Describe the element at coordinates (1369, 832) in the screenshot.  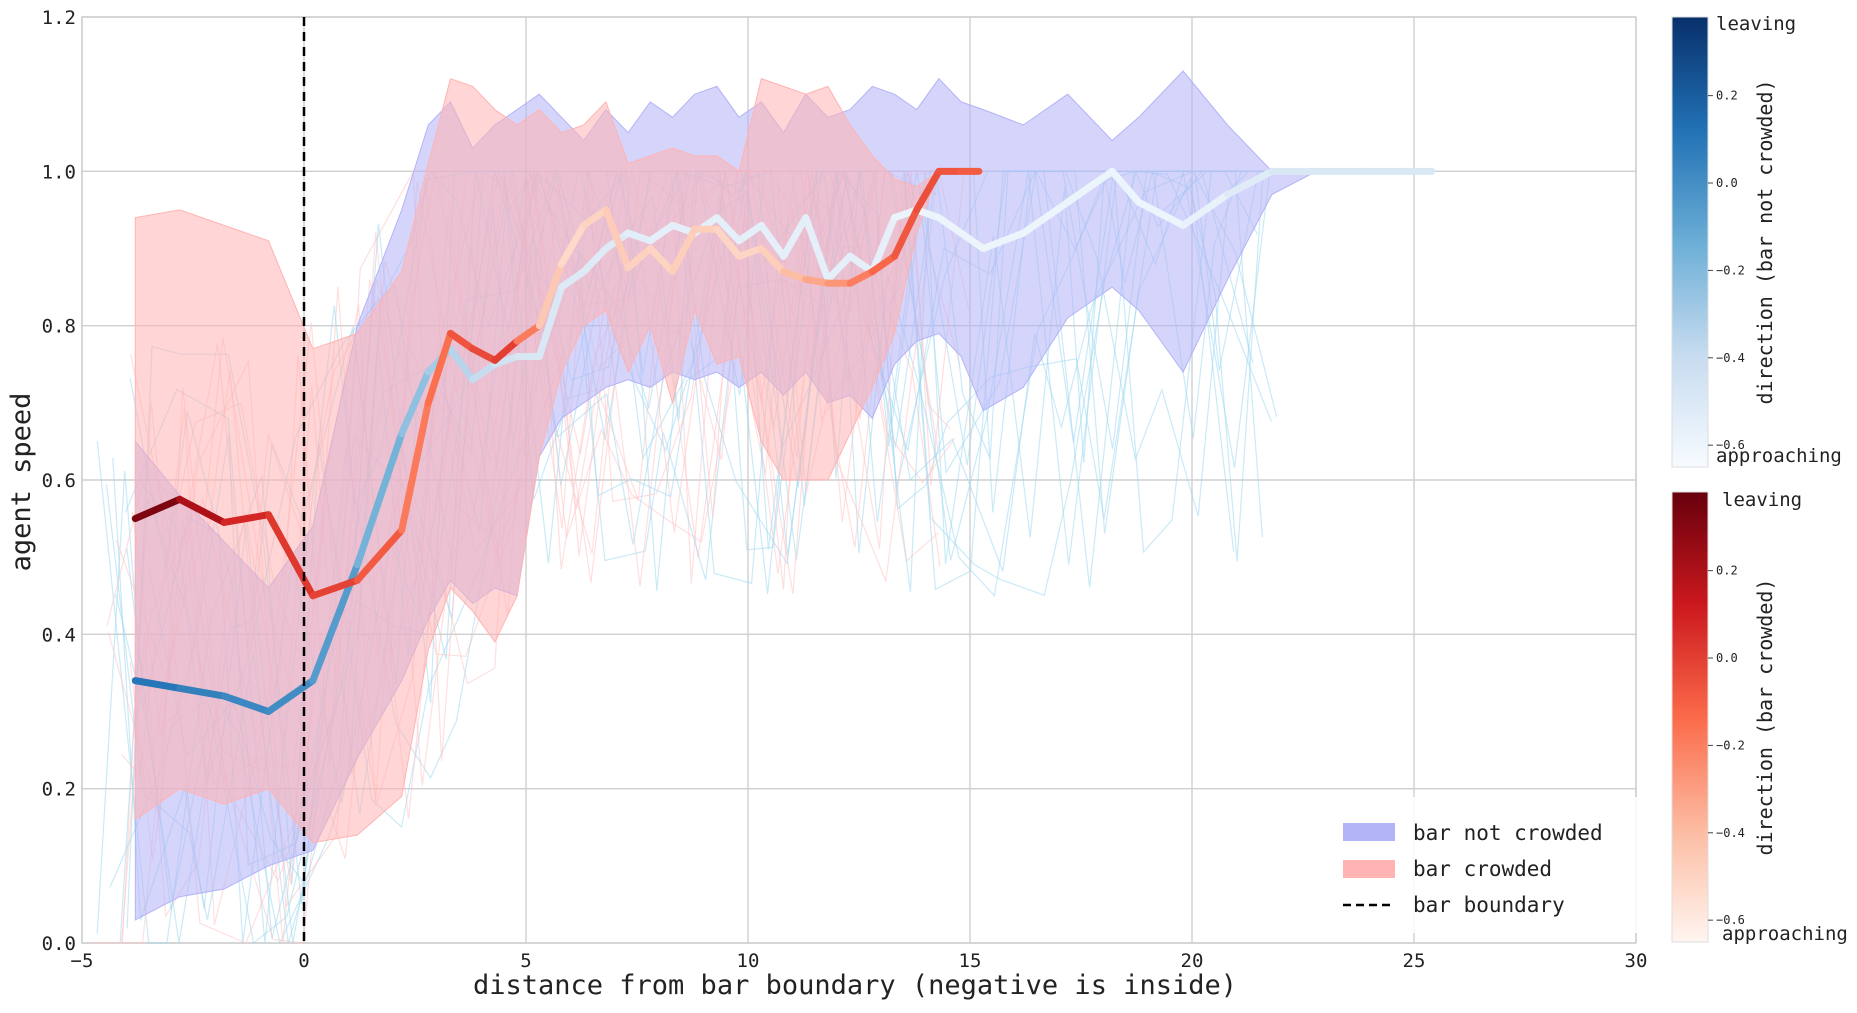
I see `legend-patch-bar-not-crowded` at that location.